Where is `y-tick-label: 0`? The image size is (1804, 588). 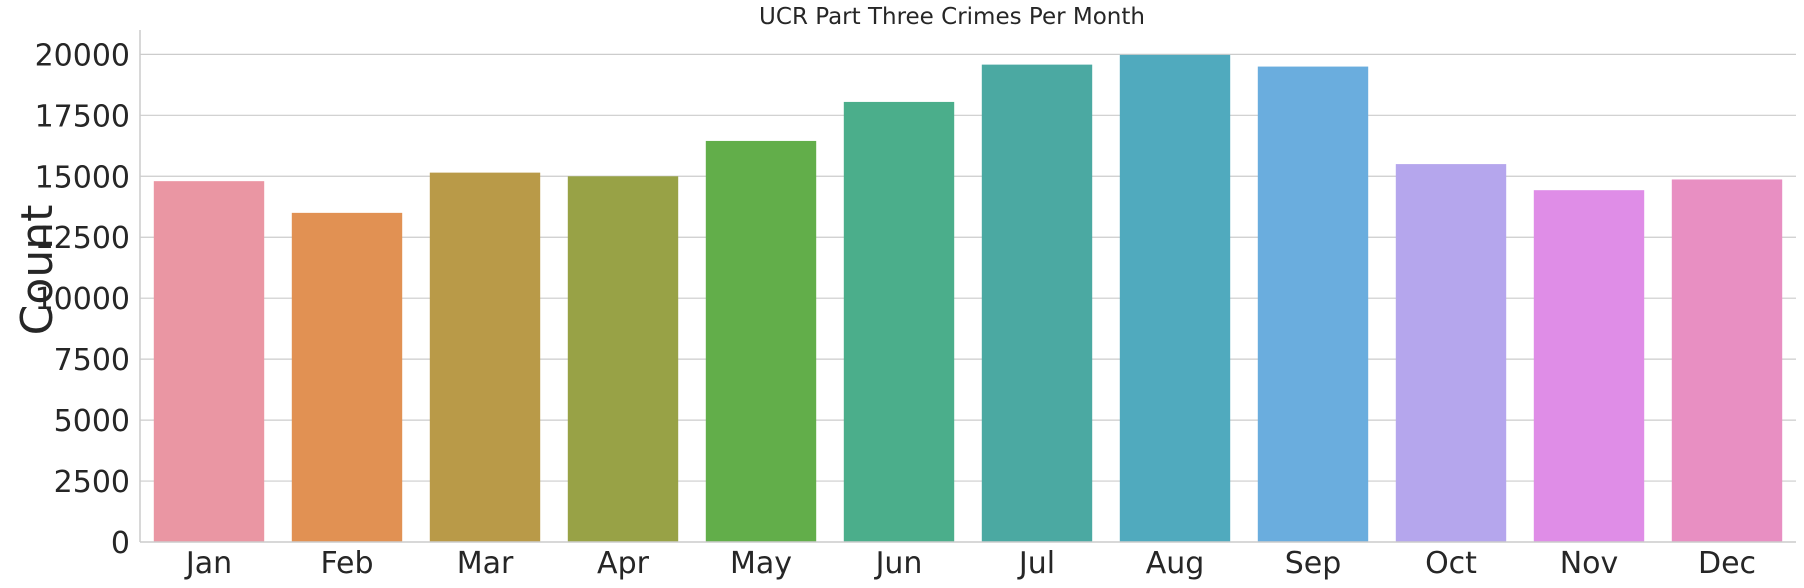 y-tick-label: 0 is located at coordinates (120, 543).